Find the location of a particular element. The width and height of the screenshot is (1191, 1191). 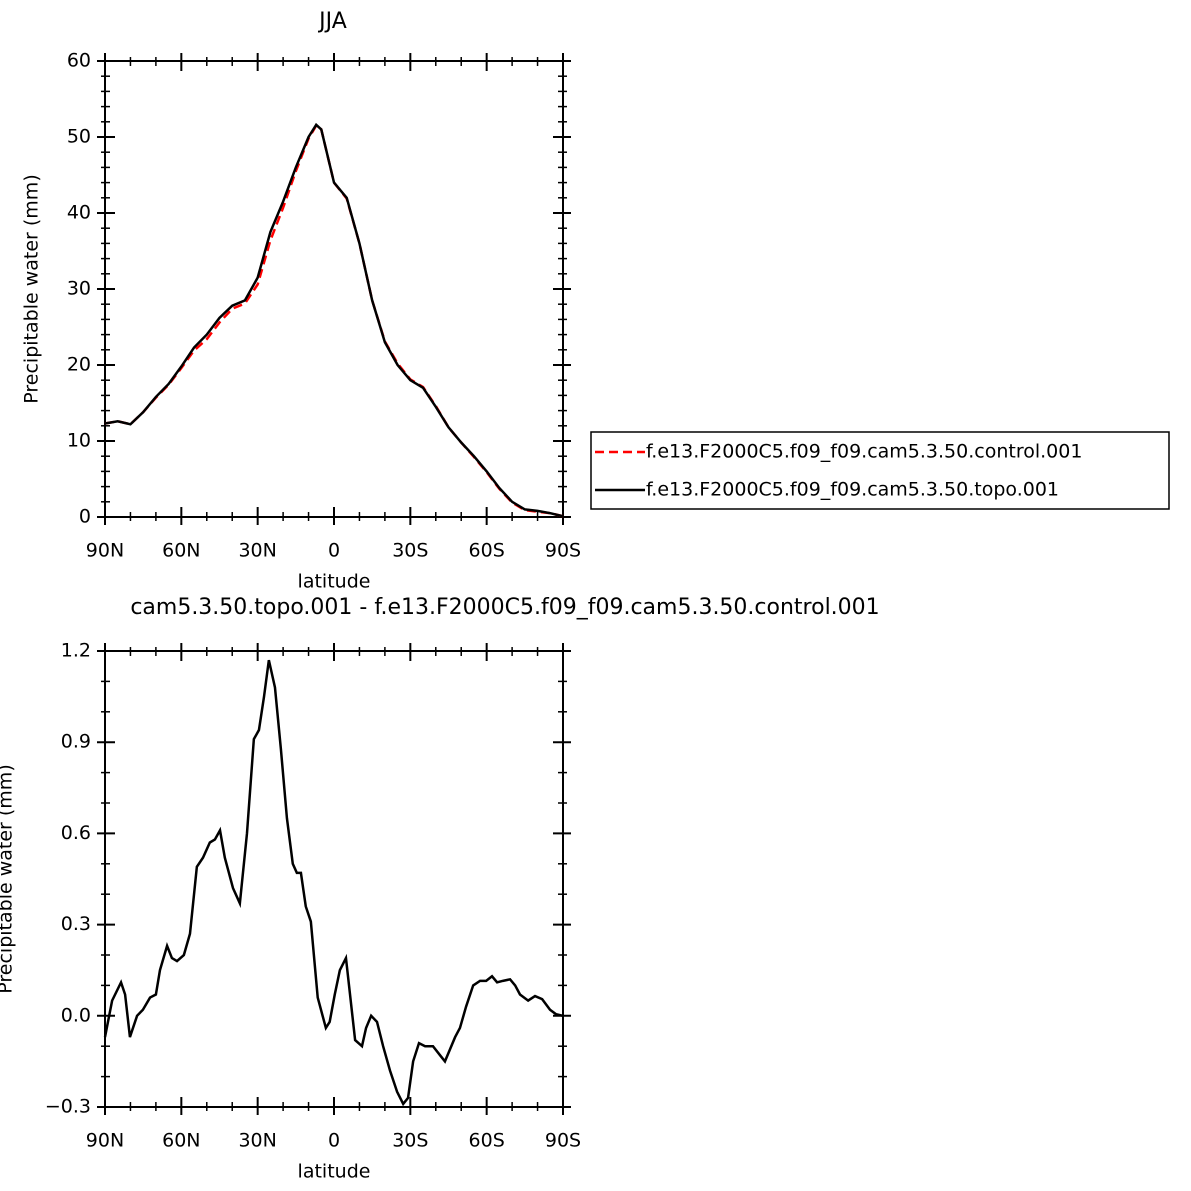

y-tick-label: 50 is located at coordinates (79, 137).